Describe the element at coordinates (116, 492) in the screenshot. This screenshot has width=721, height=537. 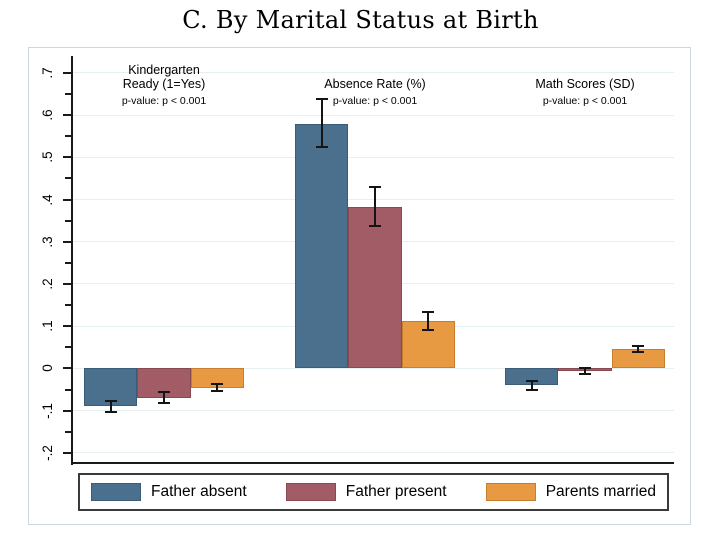
I see `legend-swatch-father-absent` at that location.